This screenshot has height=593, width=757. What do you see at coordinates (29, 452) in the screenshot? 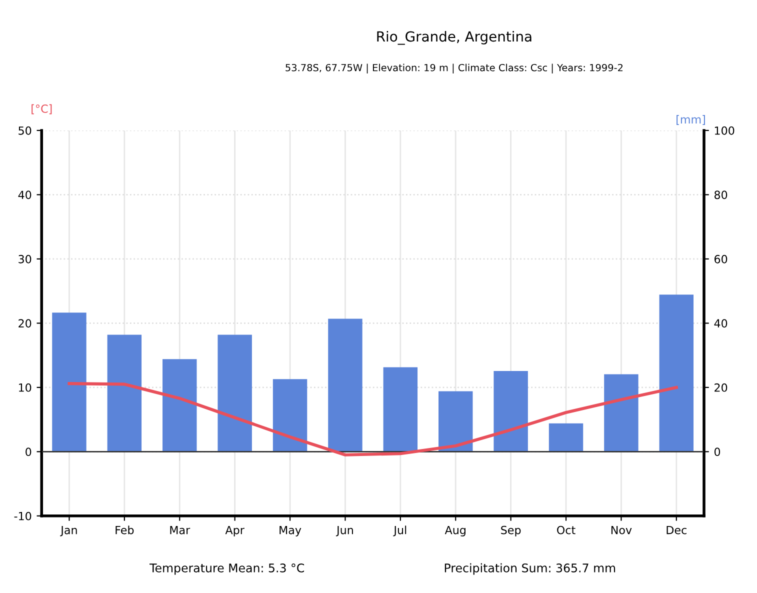
I see `y-tick-label: 0` at bounding box center [29, 452].